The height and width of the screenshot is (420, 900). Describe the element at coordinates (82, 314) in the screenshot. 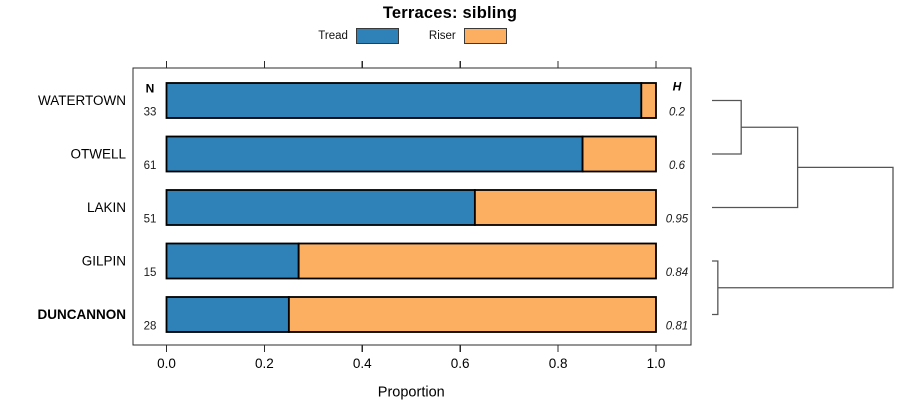

I see `site-label-duncannon: DUNCANNON` at that location.